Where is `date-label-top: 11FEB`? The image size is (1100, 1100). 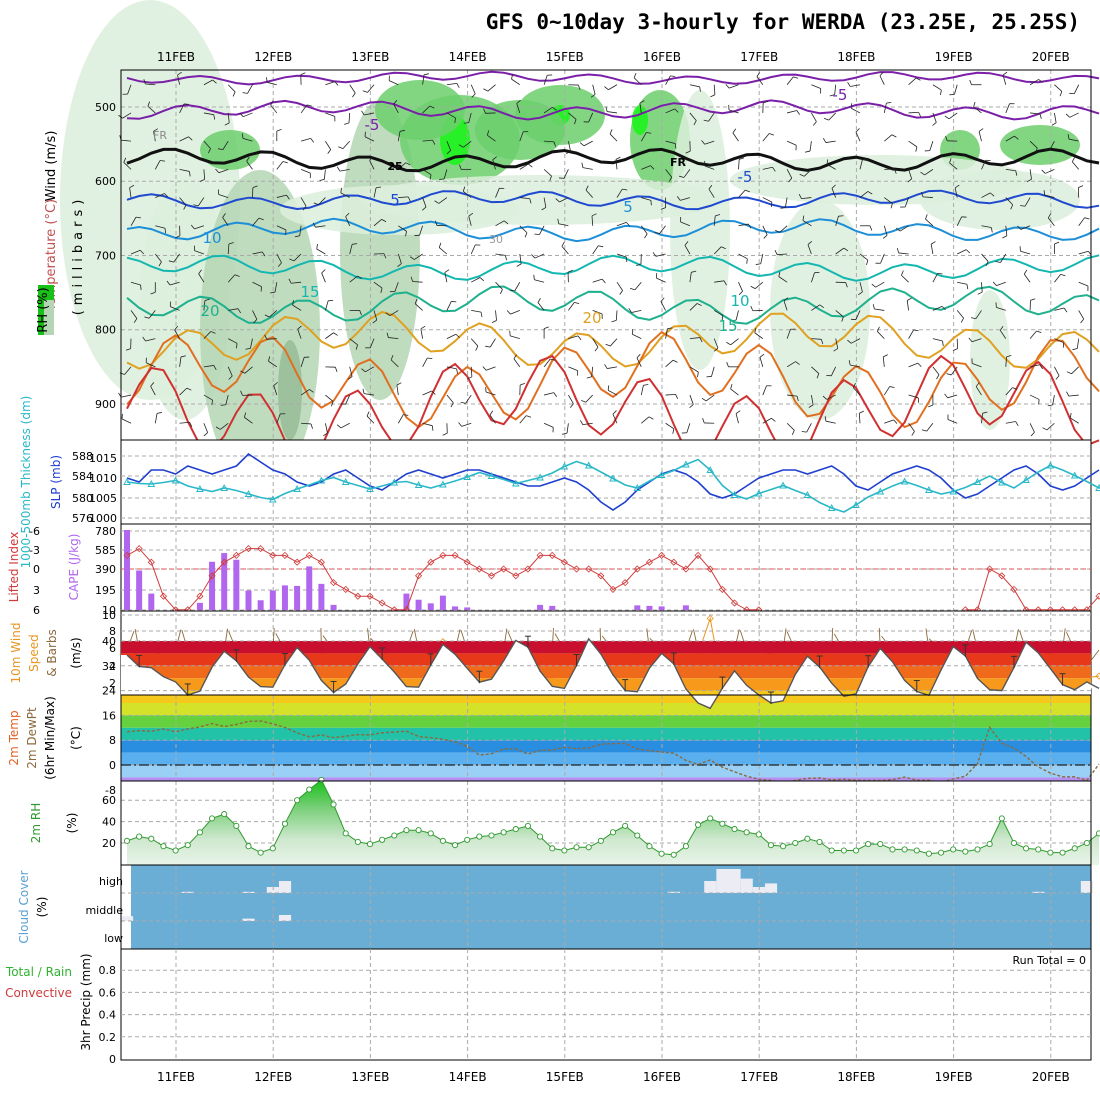 date-label-top: 11FEB is located at coordinates (176, 57).